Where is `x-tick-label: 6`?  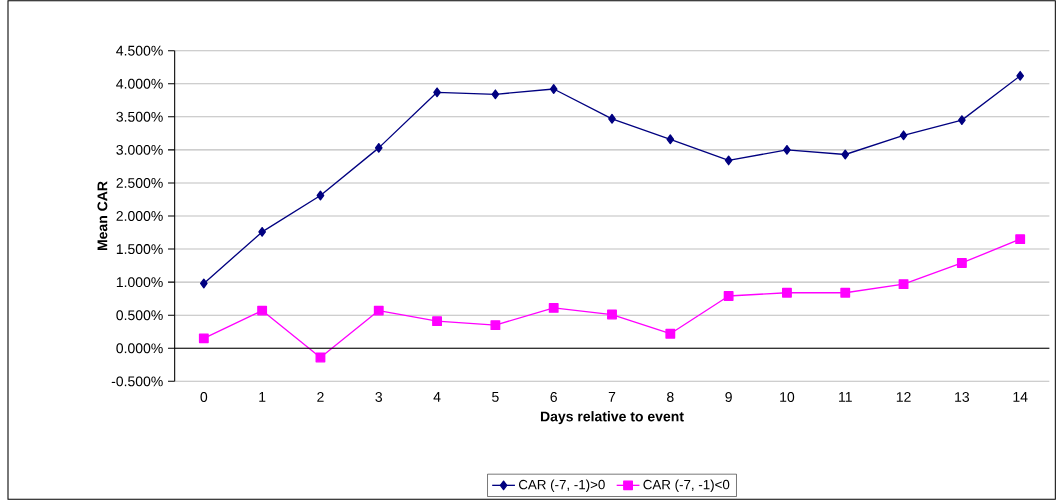
x-tick-label: 6 is located at coordinates (553, 397).